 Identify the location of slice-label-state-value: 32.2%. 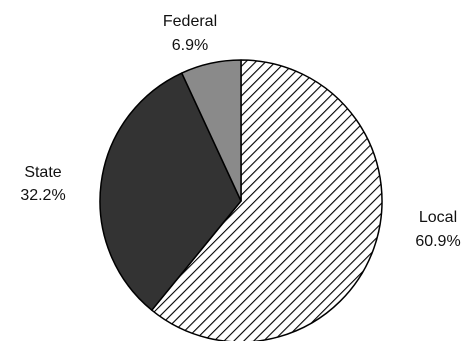
(42, 195).